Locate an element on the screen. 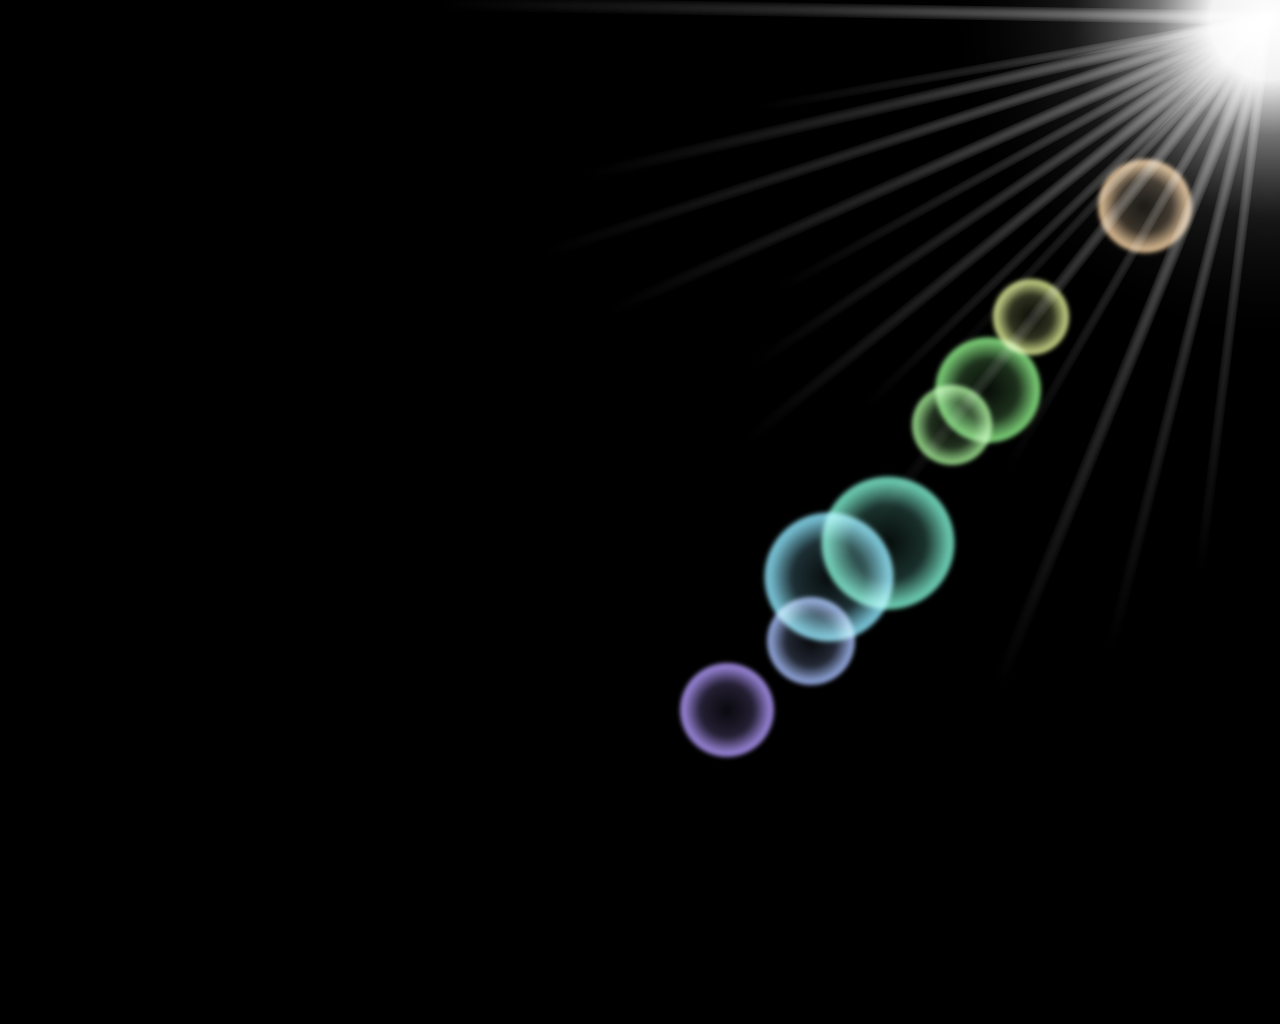  flare-orb-violet is located at coordinates (727, 710).